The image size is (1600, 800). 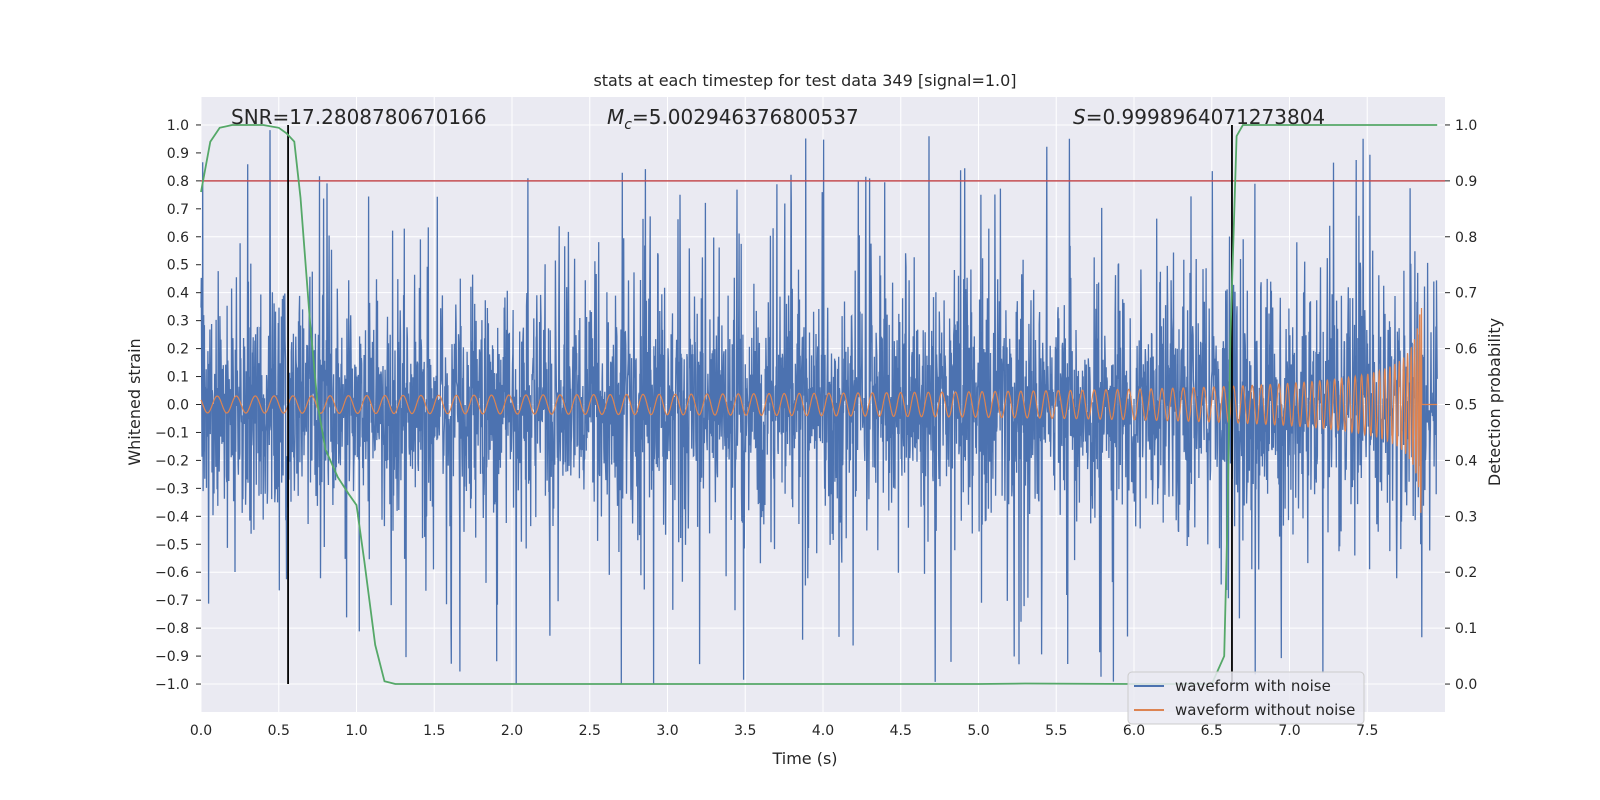 What do you see at coordinates (1466, 406) in the screenshot?
I see `y-tick-label-right: 0.5` at bounding box center [1466, 406].